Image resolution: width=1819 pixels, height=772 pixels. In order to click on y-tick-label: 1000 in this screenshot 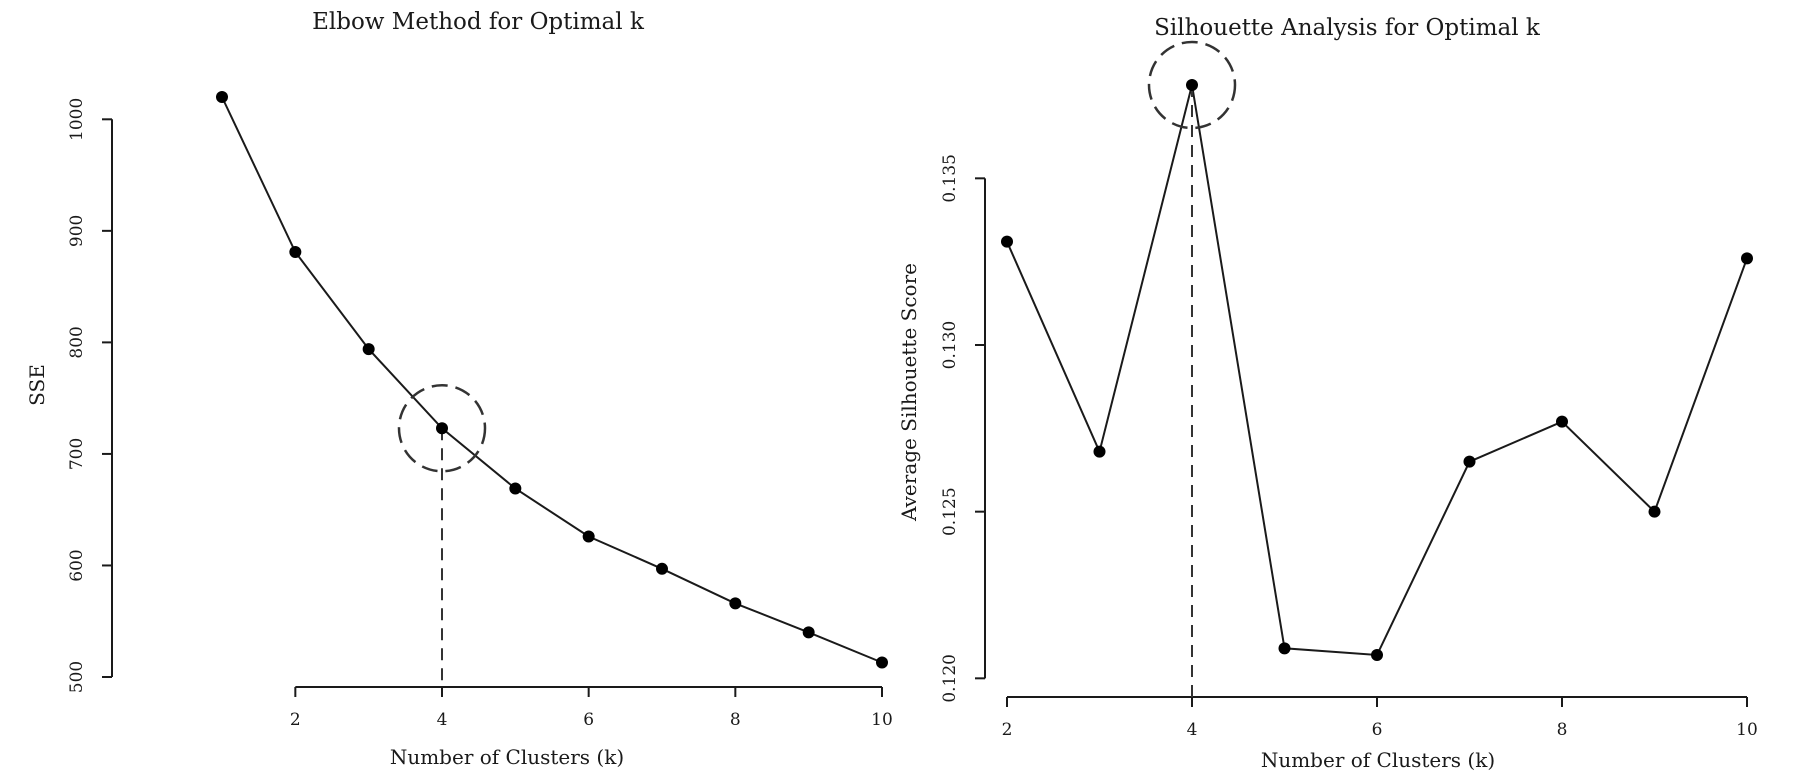, I will do `click(77, 119)`.